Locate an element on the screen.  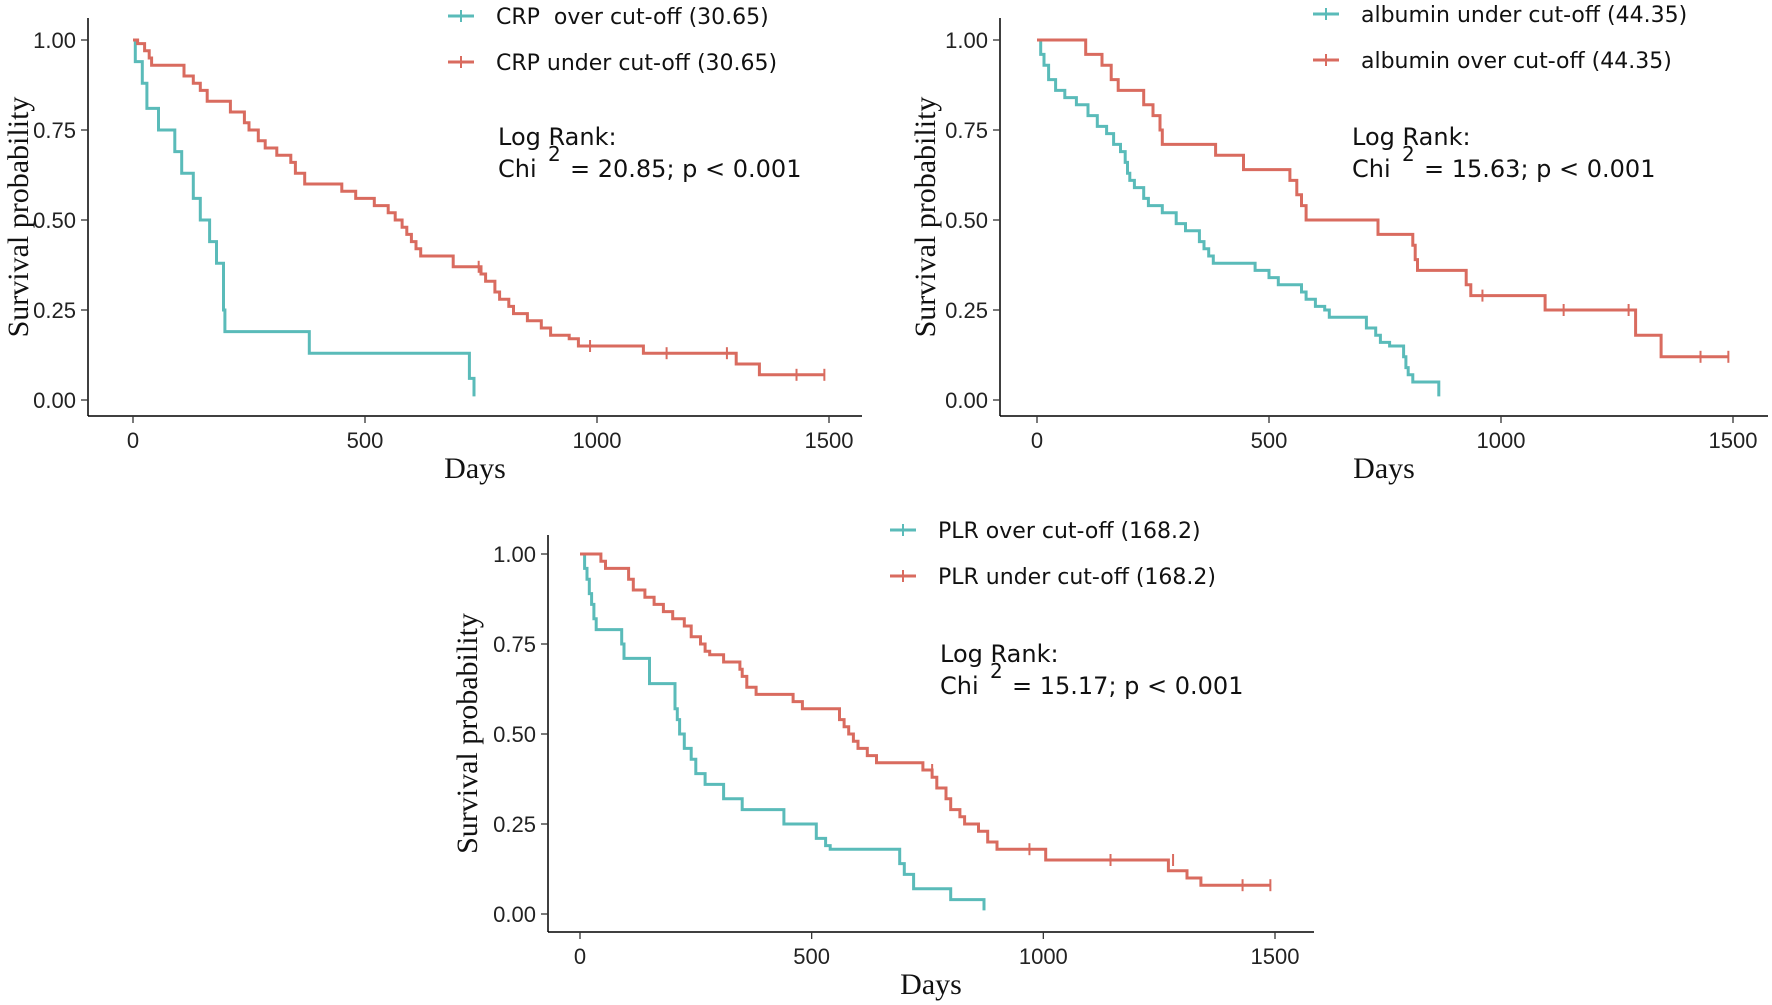
chi-stat-value: = 15.63; p < 0.001 is located at coordinates (1539, 169).